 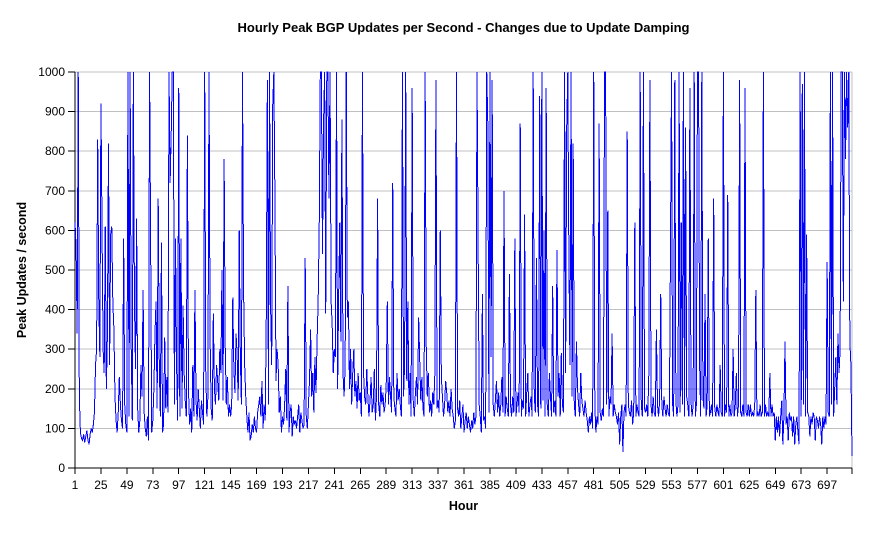 What do you see at coordinates (205, 485) in the screenshot?
I see `x-tick-label: 121` at bounding box center [205, 485].